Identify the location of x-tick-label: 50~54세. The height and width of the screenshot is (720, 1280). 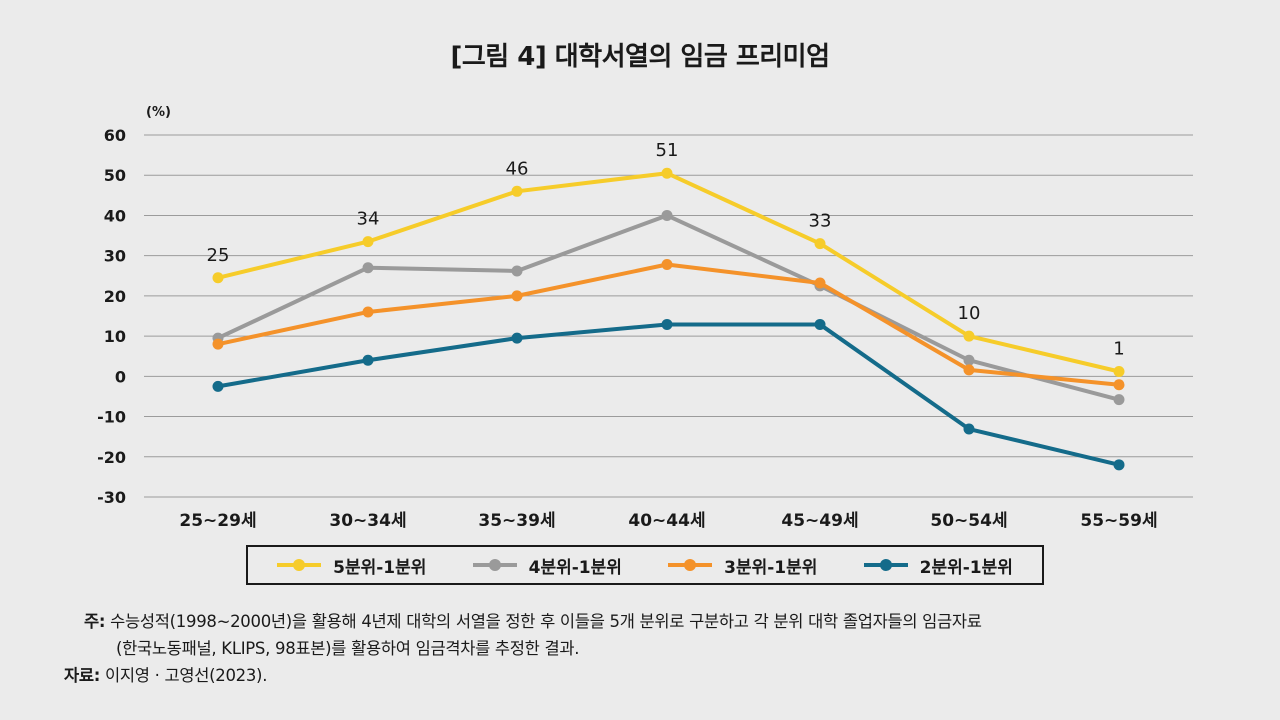
(968, 521).